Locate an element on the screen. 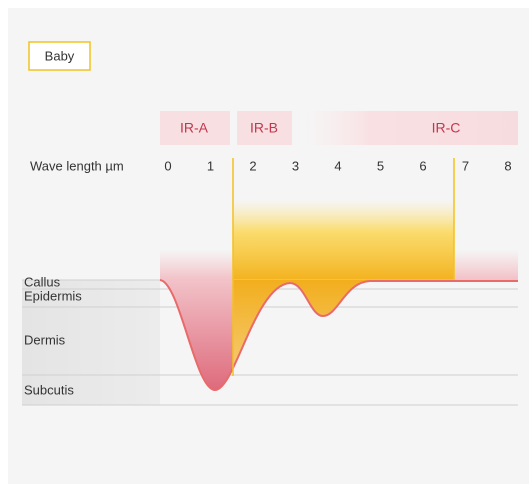  ir-c-glow is located at coordinates (486, 265).